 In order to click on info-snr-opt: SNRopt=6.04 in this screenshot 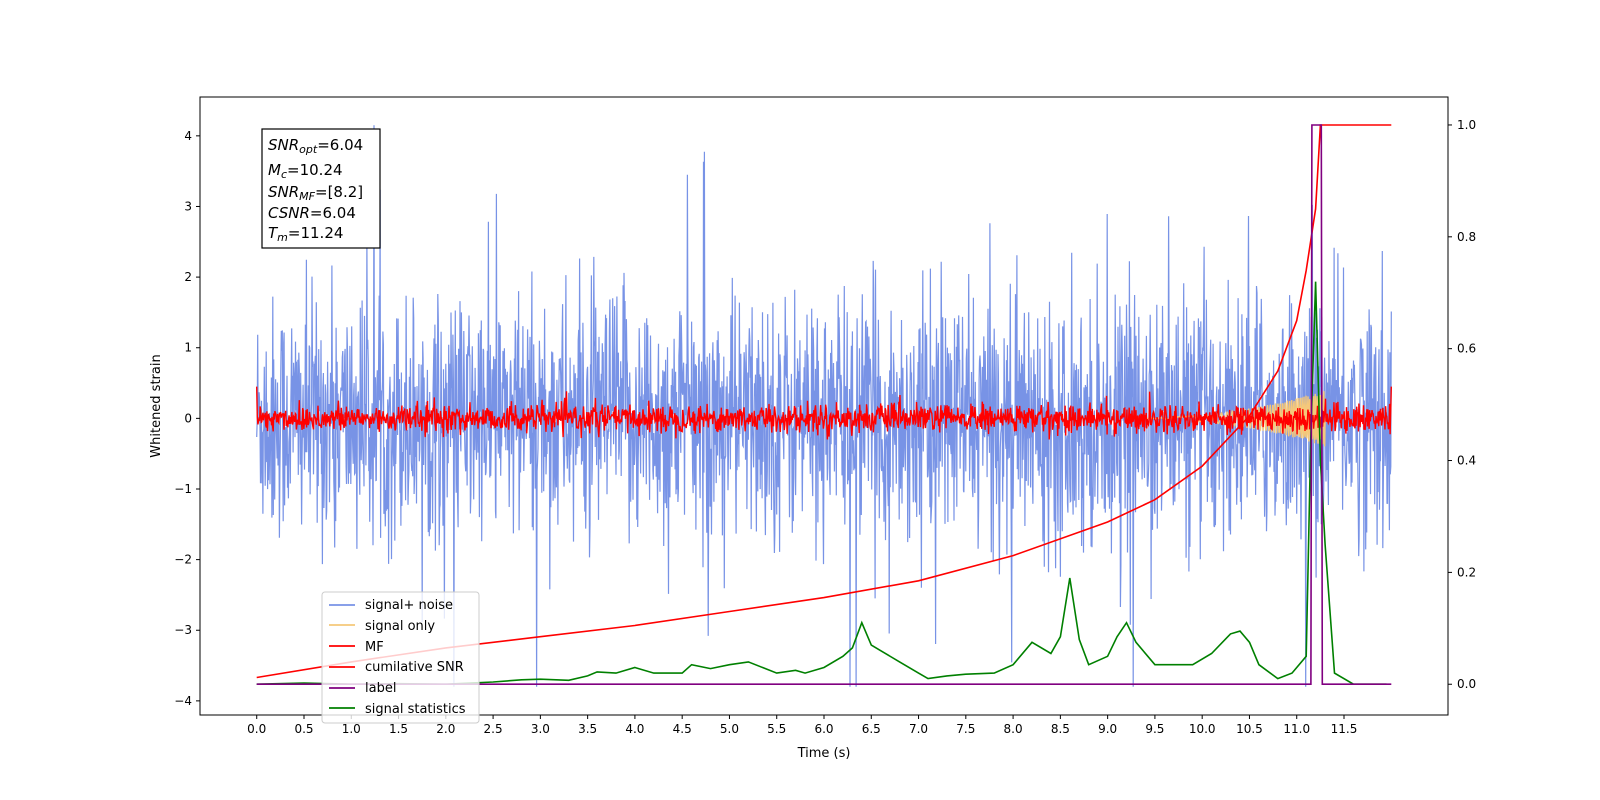, I will do `click(315, 146)`.